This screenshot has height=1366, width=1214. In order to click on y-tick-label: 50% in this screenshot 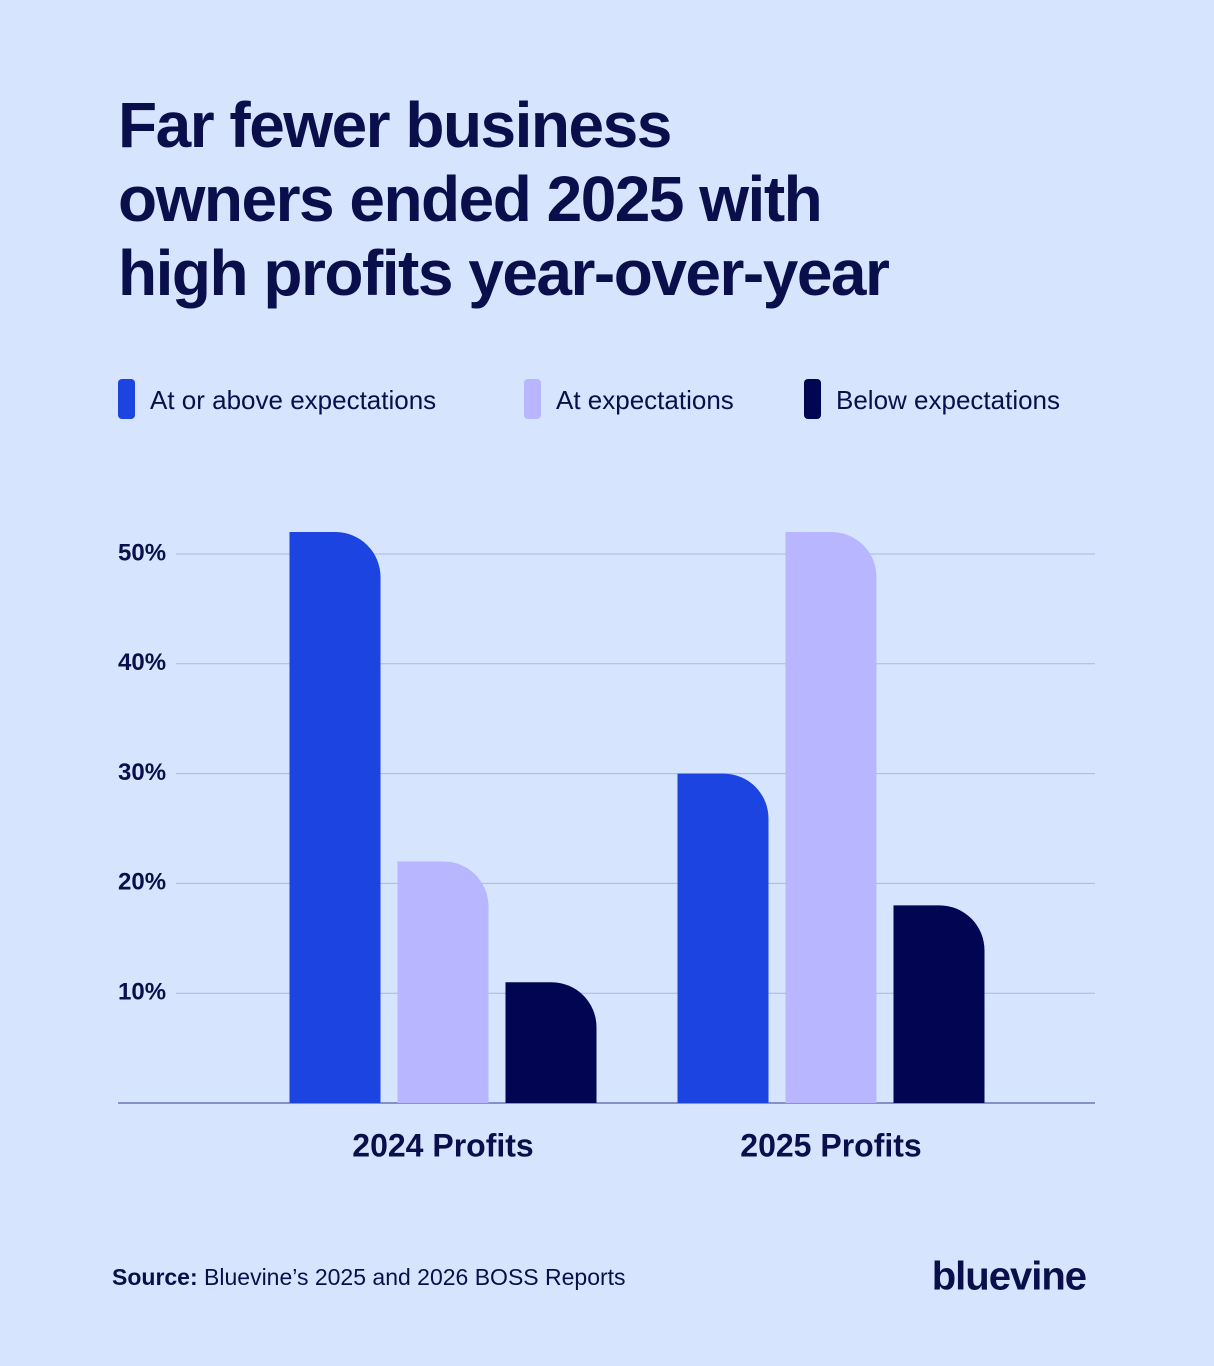, I will do `click(142, 552)`.